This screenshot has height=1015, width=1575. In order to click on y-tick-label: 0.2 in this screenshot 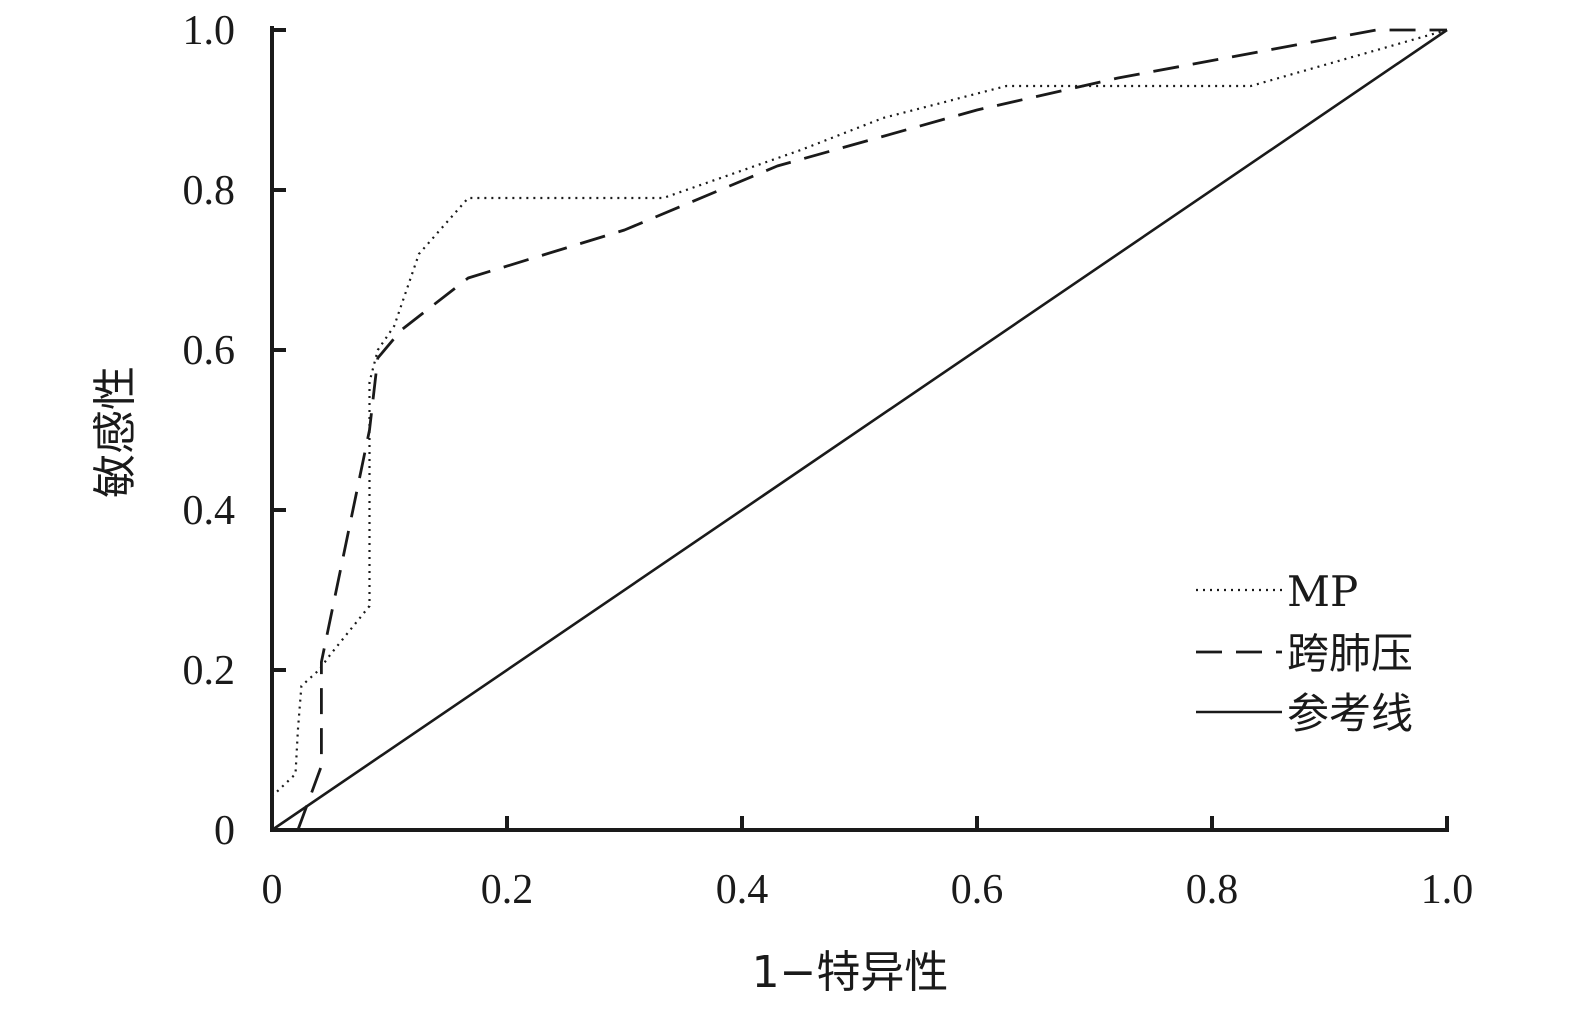, I will do `click(209, 671)`.